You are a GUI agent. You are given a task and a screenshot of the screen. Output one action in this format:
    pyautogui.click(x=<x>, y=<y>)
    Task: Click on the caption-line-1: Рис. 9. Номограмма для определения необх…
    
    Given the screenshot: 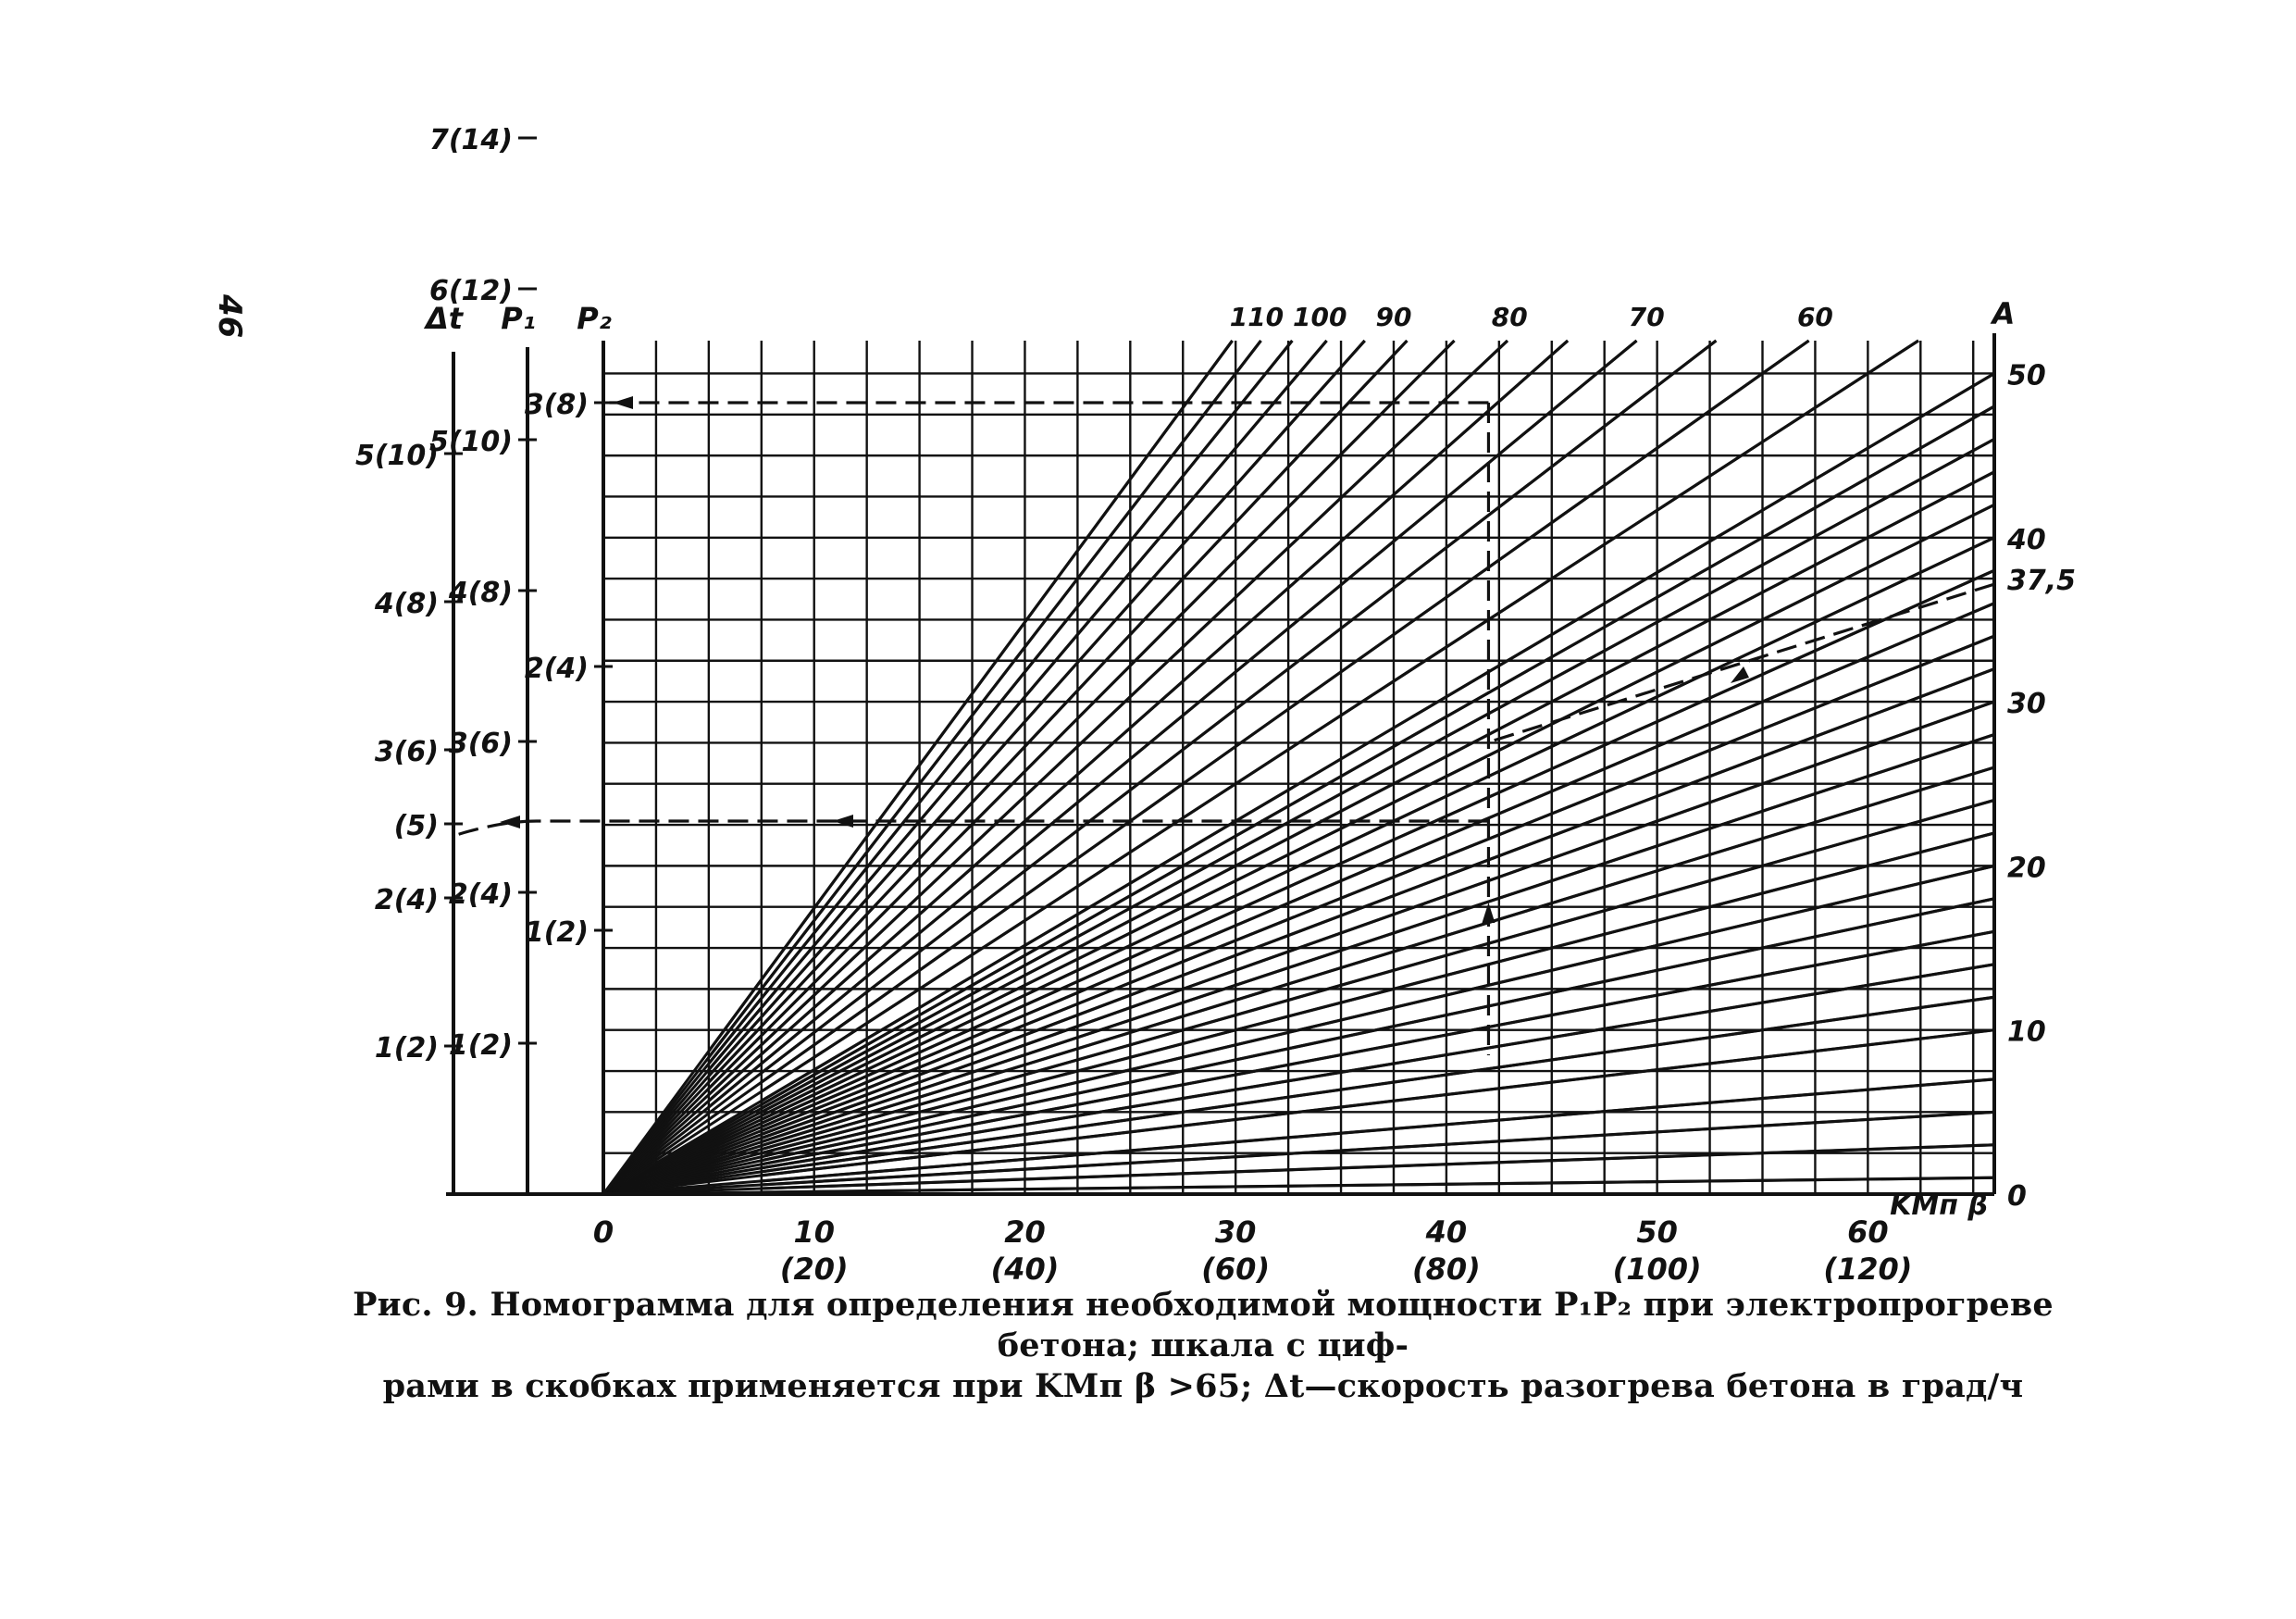 What is the action you would take?
    pyautogui.click(x=1204, y=1325)
    